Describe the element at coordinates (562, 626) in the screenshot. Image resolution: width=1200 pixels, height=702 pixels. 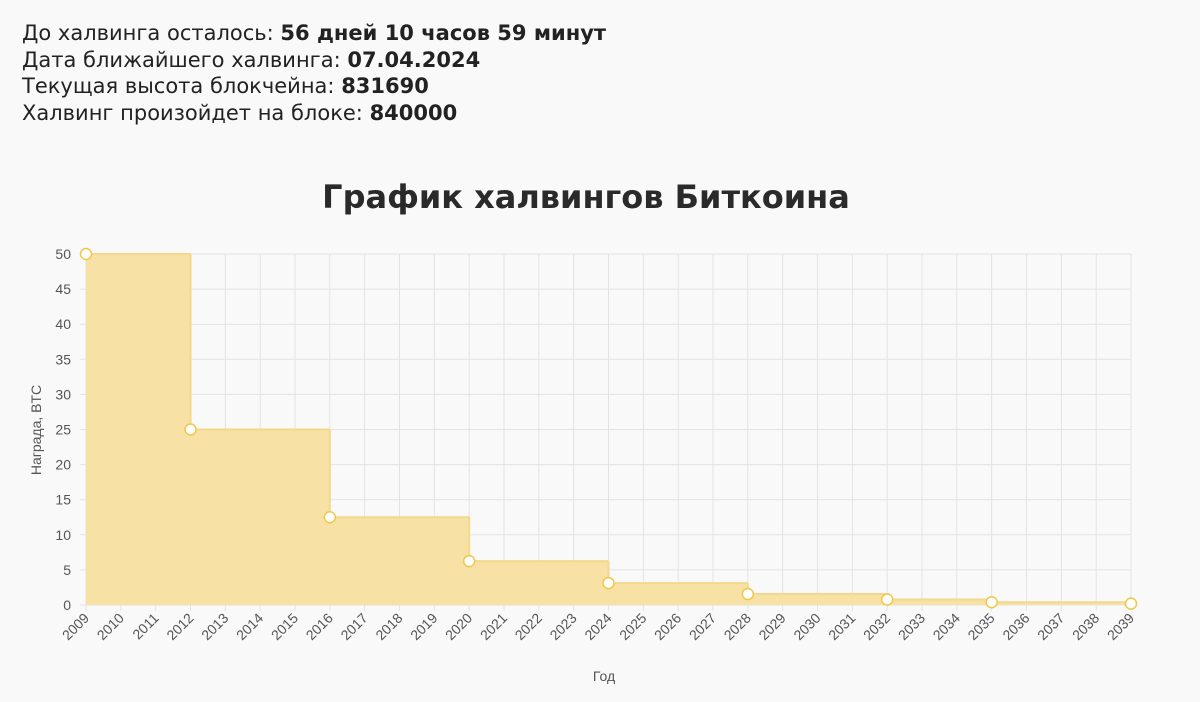
I see `x-tick-label: 2023` at that location.